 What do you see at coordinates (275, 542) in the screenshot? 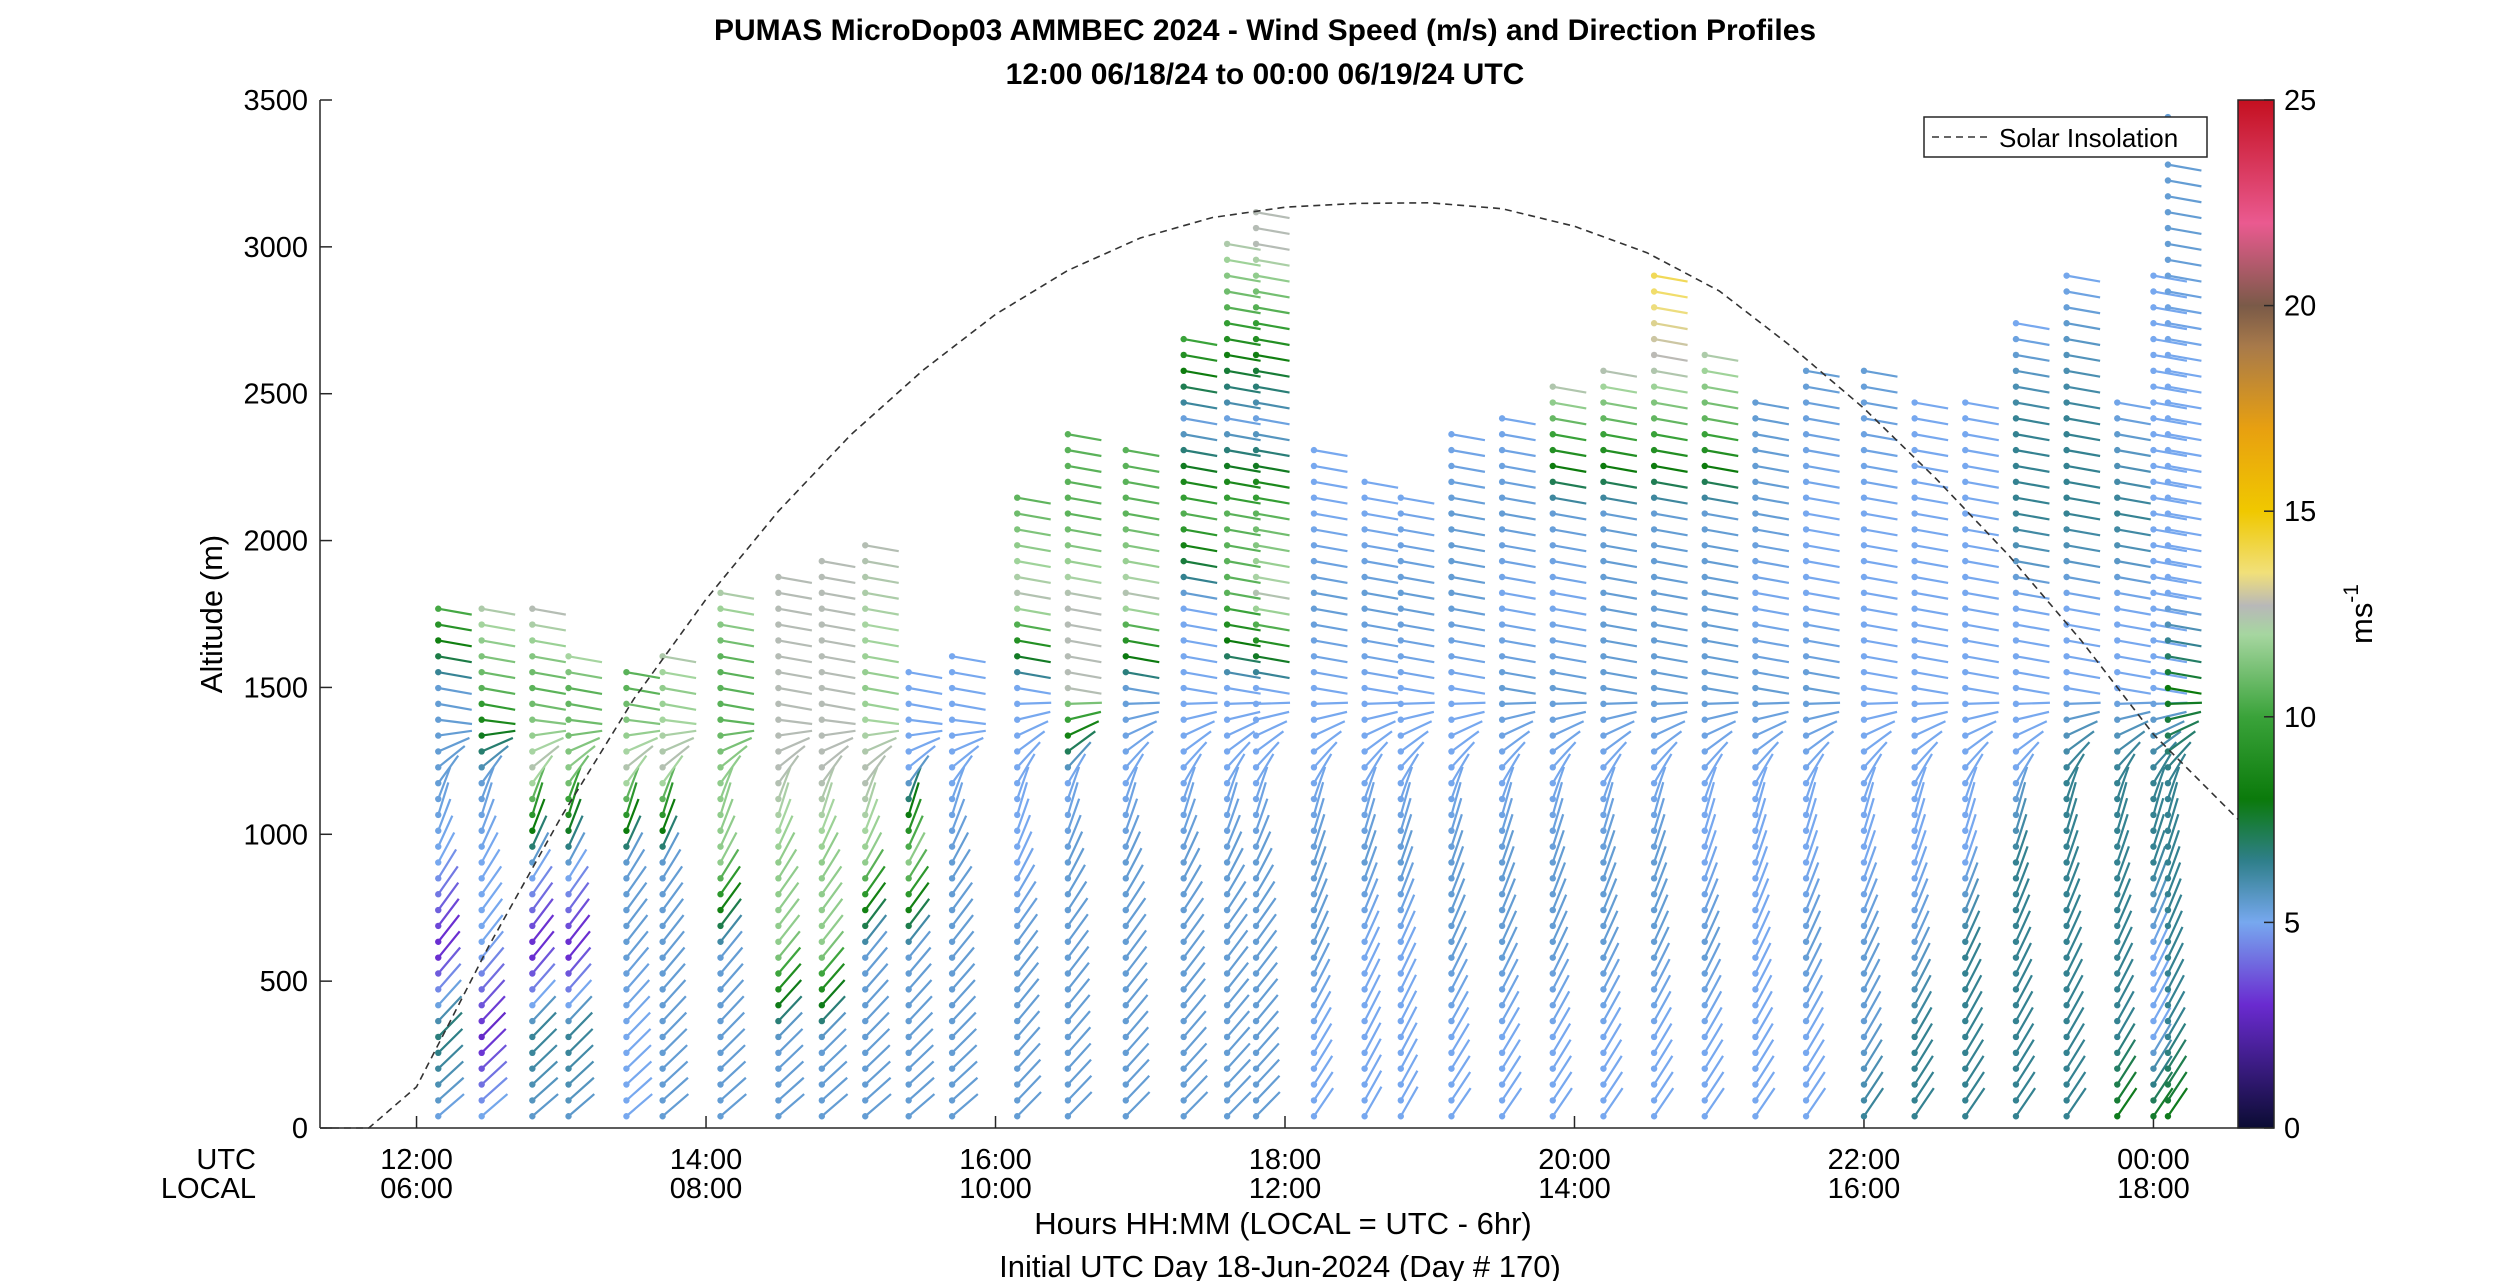
I see `y-tick-label: 2000` at bounding box center [275, 542].